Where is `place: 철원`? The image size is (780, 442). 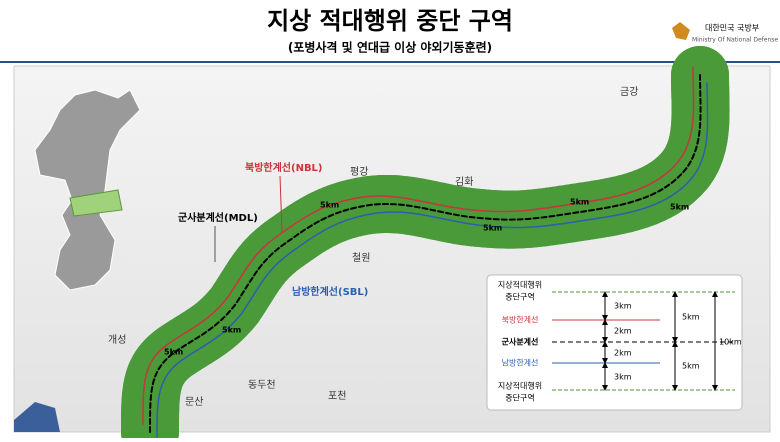 place: 철원 is located at coordinates (361, 258).